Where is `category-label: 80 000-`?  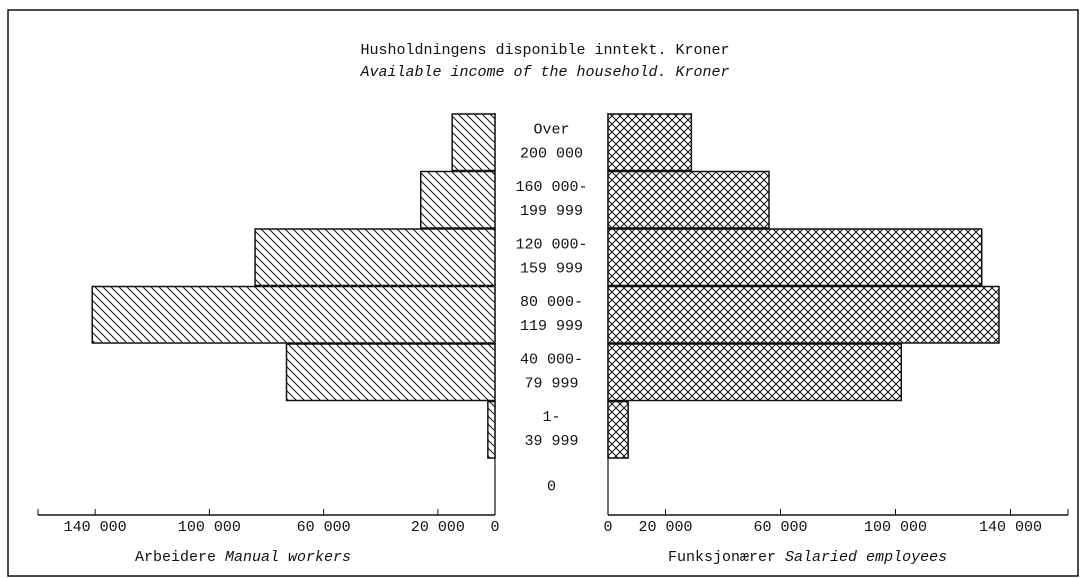 category-label: 80 000- is located at coordinates (551, 302).